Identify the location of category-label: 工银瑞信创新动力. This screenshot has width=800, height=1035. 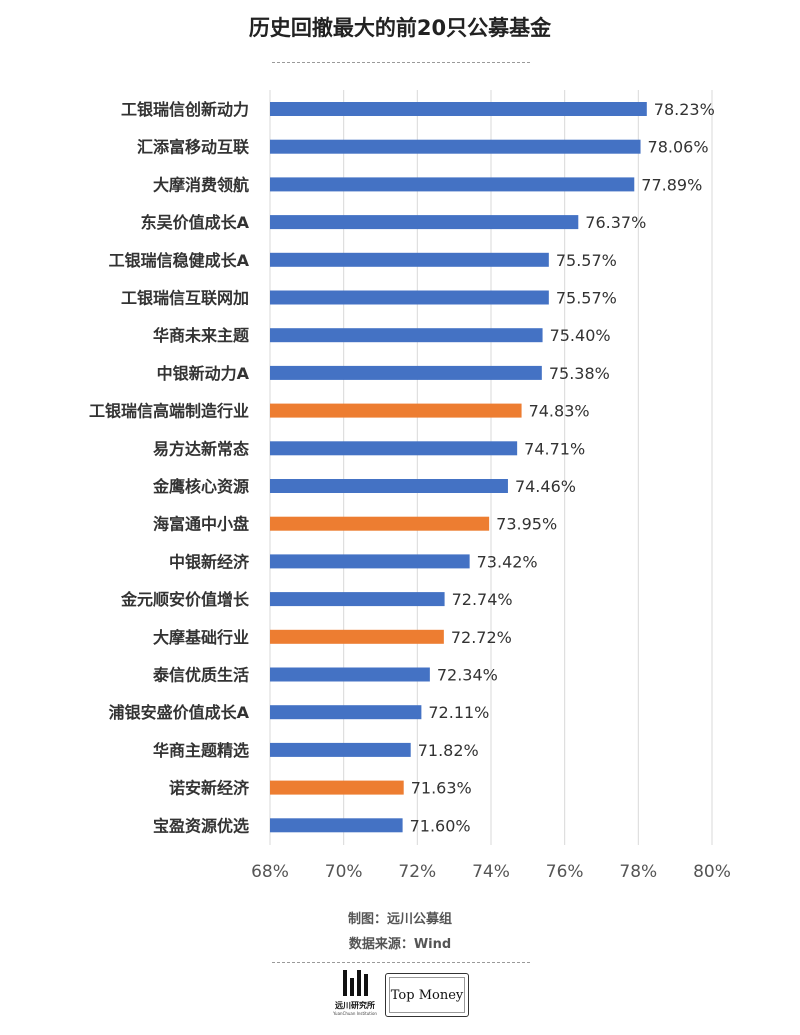
(185, 109).